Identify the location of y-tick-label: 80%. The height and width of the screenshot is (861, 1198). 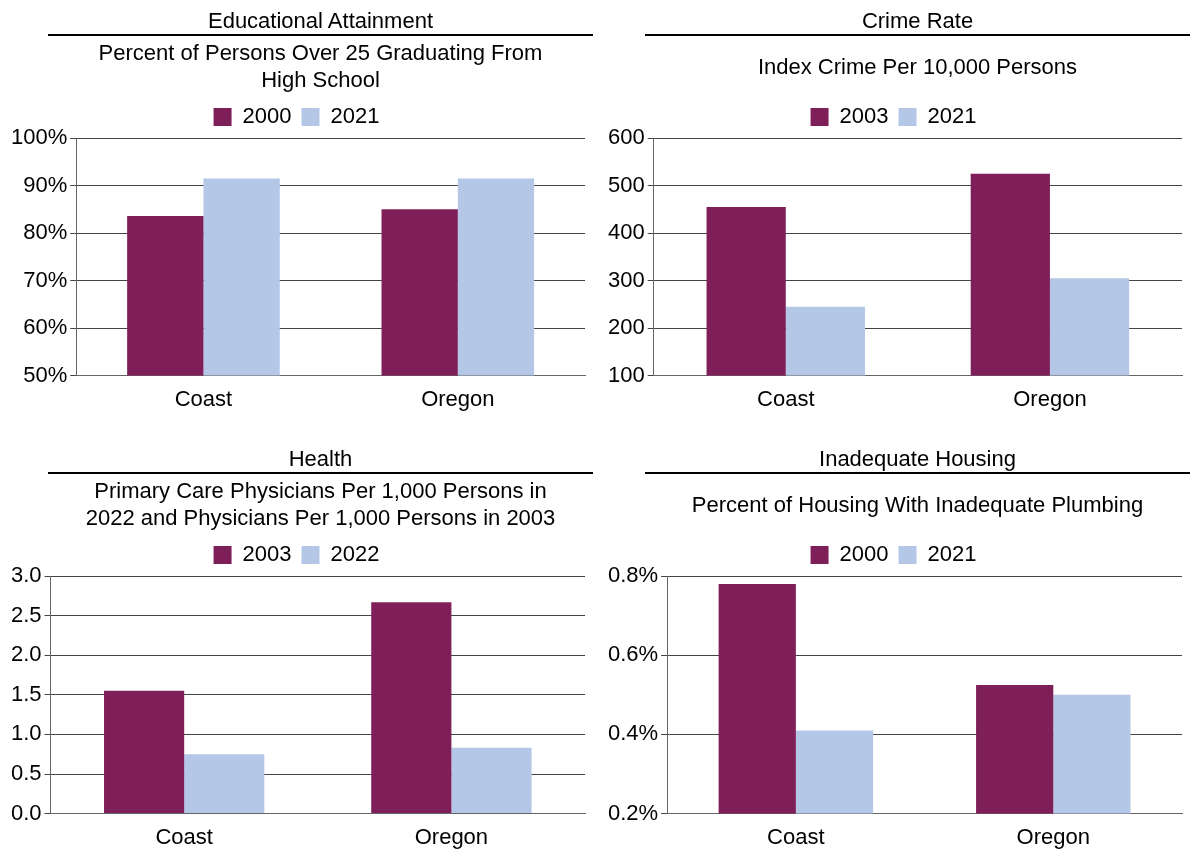
(45, 232).